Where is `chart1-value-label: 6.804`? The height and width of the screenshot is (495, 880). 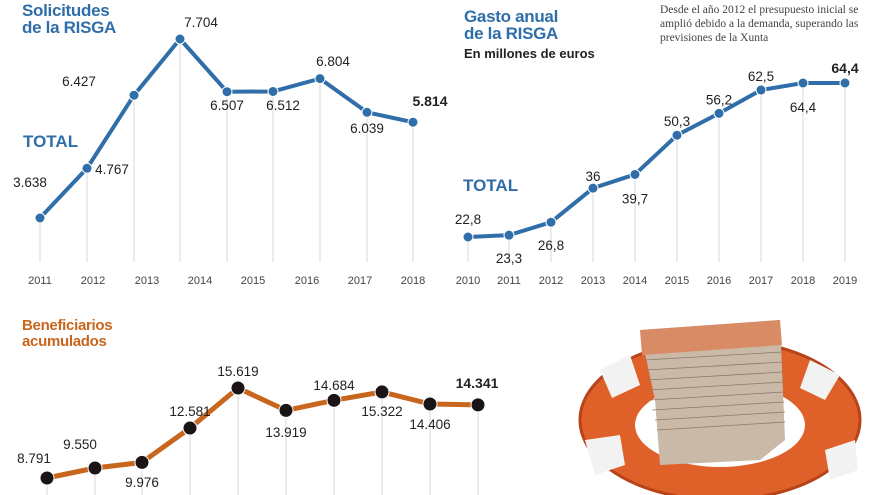 chart1-value-label: 6.804 is located at coordinates (333, 61).